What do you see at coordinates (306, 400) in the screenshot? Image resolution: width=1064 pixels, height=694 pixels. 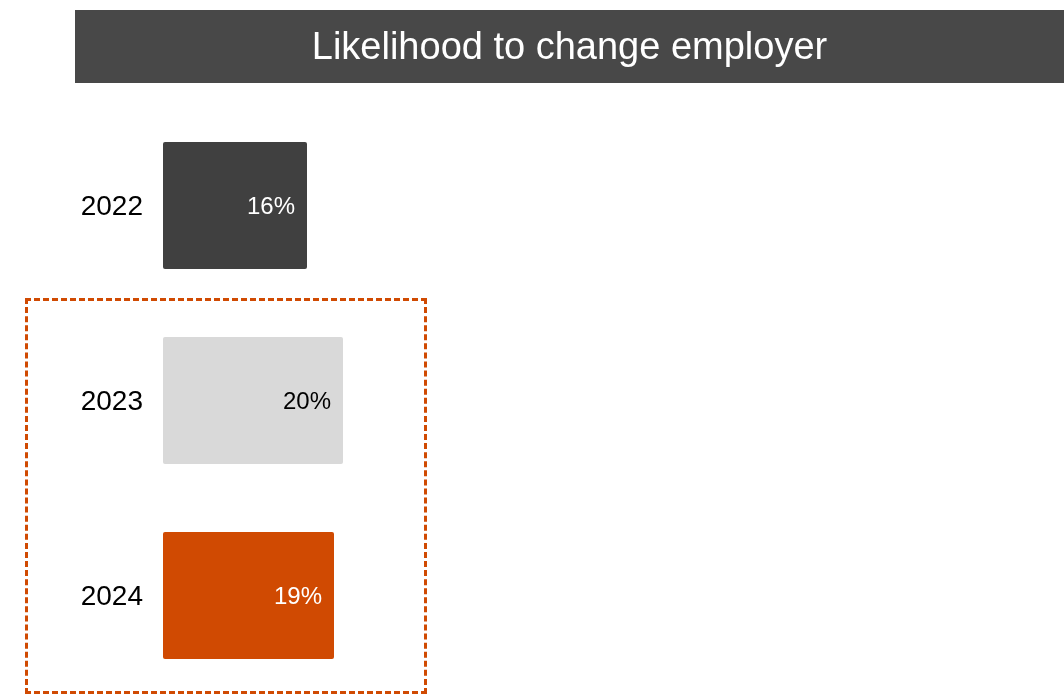 I see `data-label: 20%` at bounding box center [306, 400].